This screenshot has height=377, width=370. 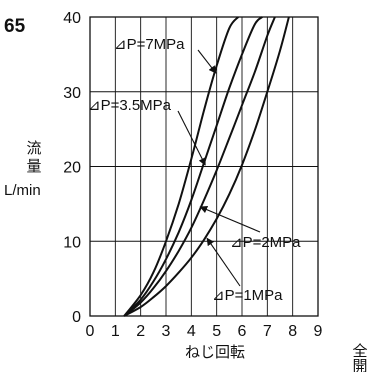 I want to click on series-label-0: ⊿P=7MPa, so click(x=149, y=44).